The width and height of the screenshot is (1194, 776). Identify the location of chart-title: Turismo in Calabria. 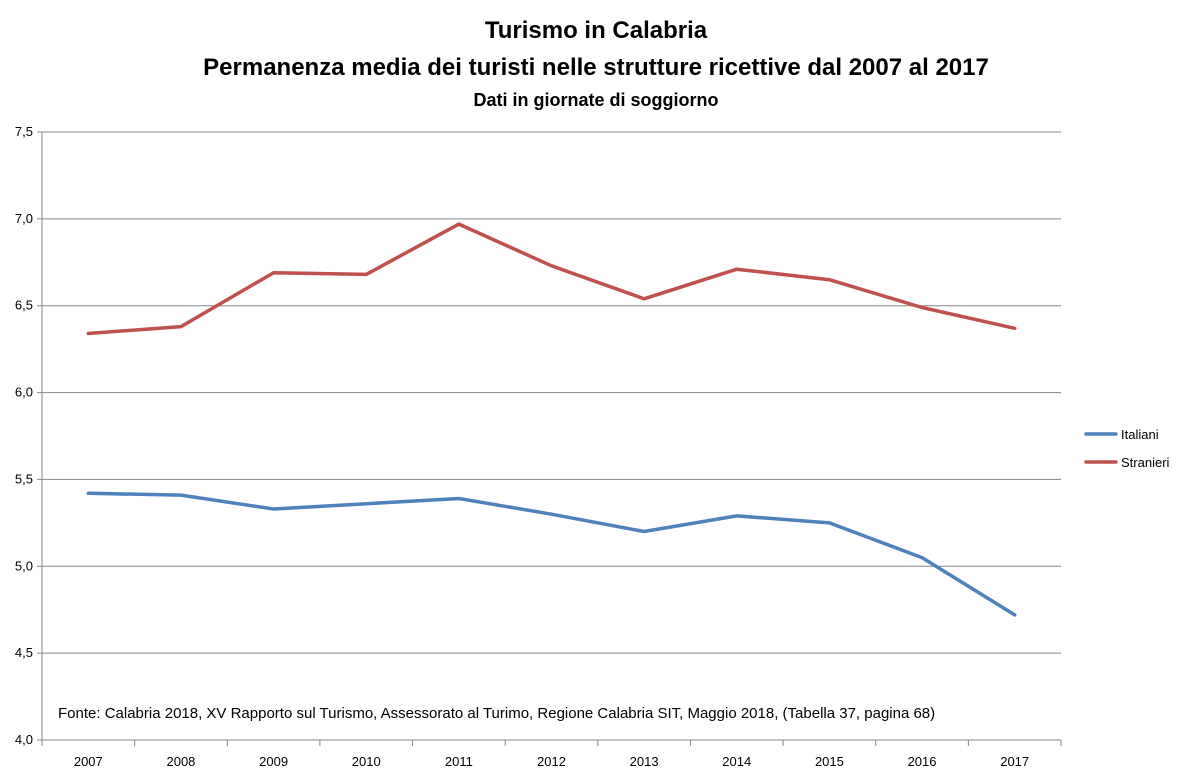
(596, 30).